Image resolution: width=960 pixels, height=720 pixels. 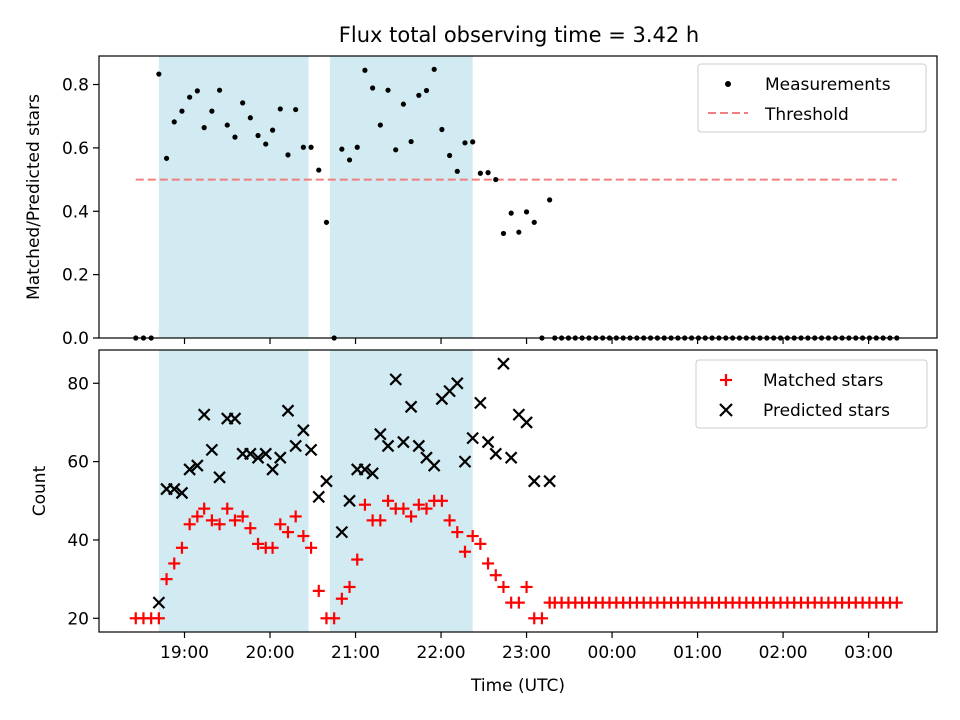 I want to click on bottom-y-axis: 20 40 60 80, so click(x=83, y=501).